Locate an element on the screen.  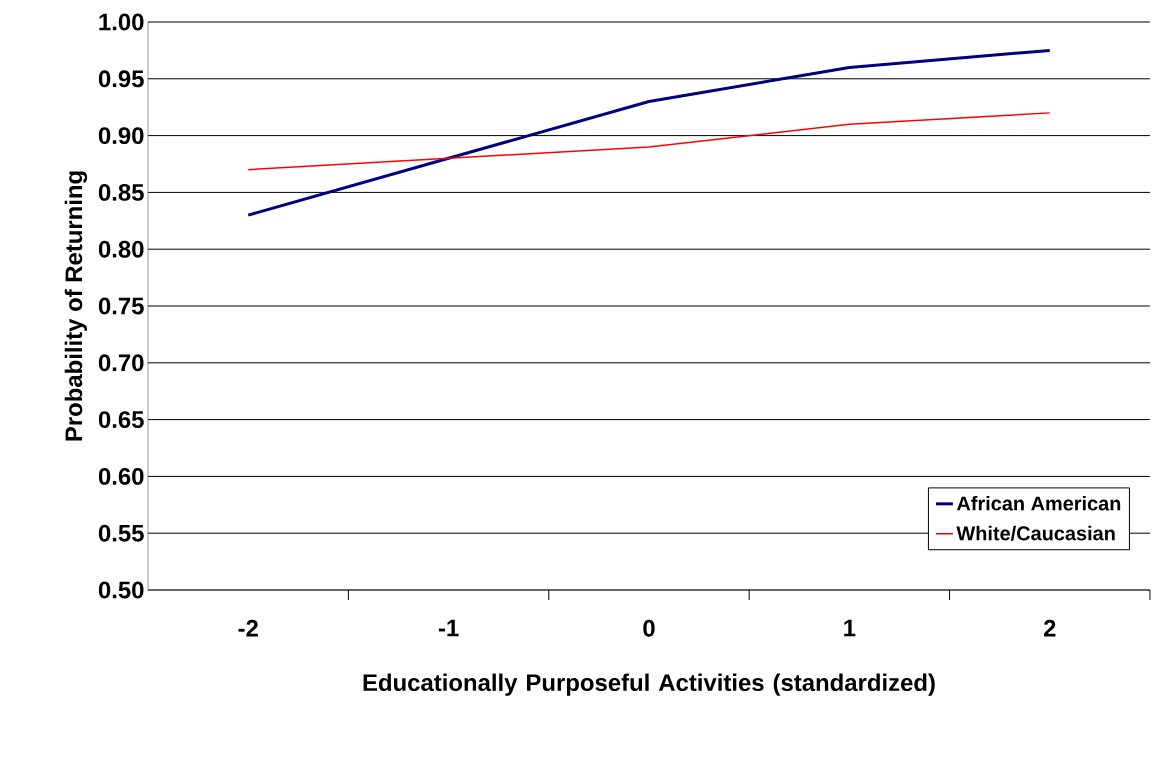
y-tick-label: 0.95 is located at coordinates (121, 79).